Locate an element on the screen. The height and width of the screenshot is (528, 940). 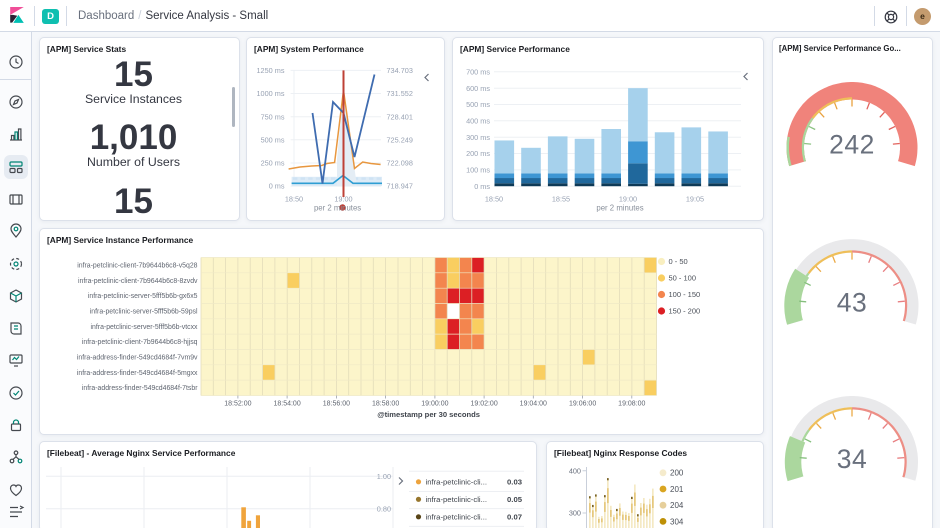
svg-text: 0.07 is located at coordinates (514, 517).